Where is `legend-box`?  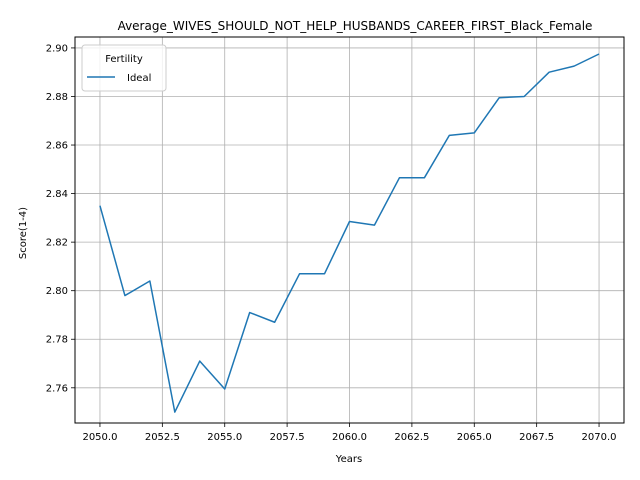 legend-box is located at coordinates (124, 68).